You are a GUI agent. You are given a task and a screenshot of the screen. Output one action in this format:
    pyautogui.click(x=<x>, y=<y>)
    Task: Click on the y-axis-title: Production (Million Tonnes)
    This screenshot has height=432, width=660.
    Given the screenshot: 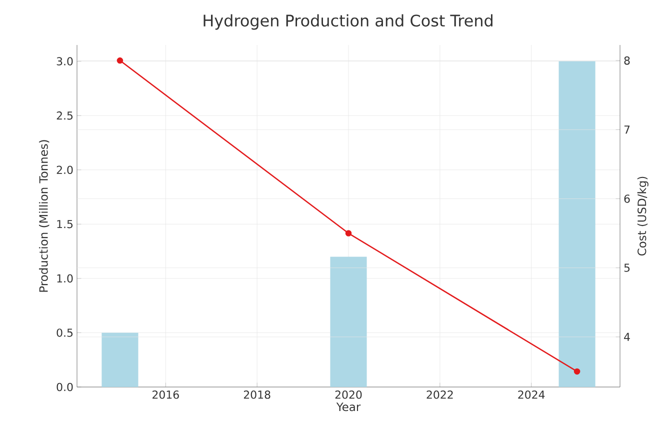 What is the action you would take?
    pyautogui.click(x=44, y=216)
    